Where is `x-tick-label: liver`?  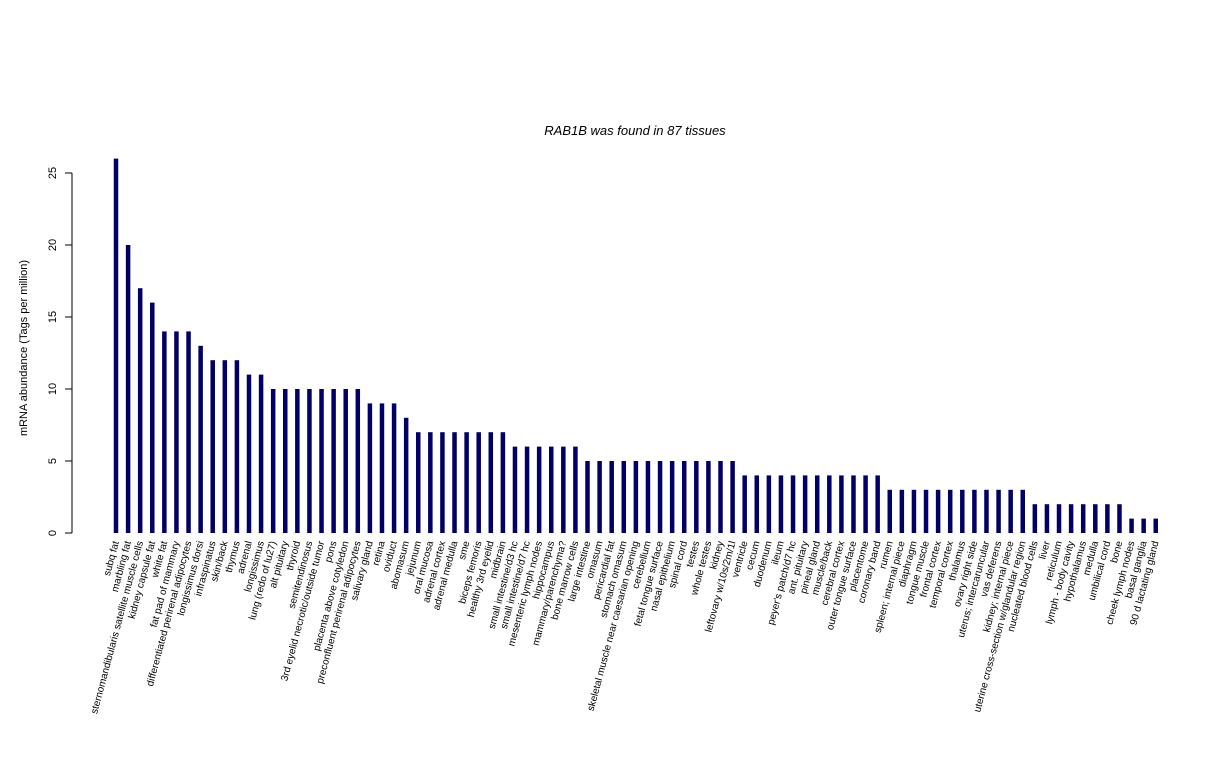 x-tick-label: liver is located at coordinates (1045, 549).